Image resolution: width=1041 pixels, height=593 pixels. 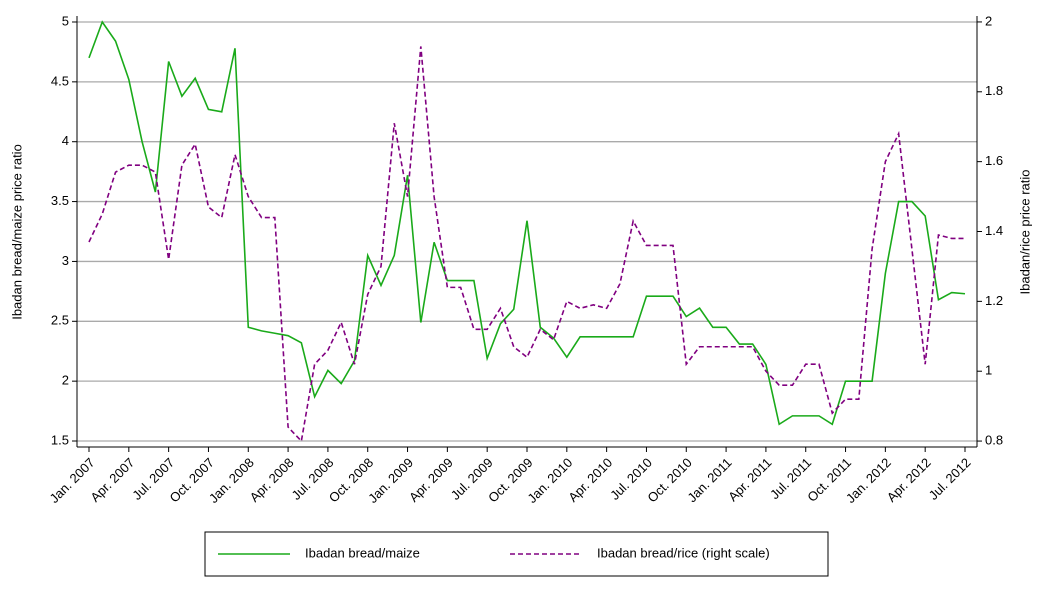 What do you see at coordinates (72, 480) in the screenshot?
I see `x-tick-label: Jan. 2007` at bounding box center [72, 480].